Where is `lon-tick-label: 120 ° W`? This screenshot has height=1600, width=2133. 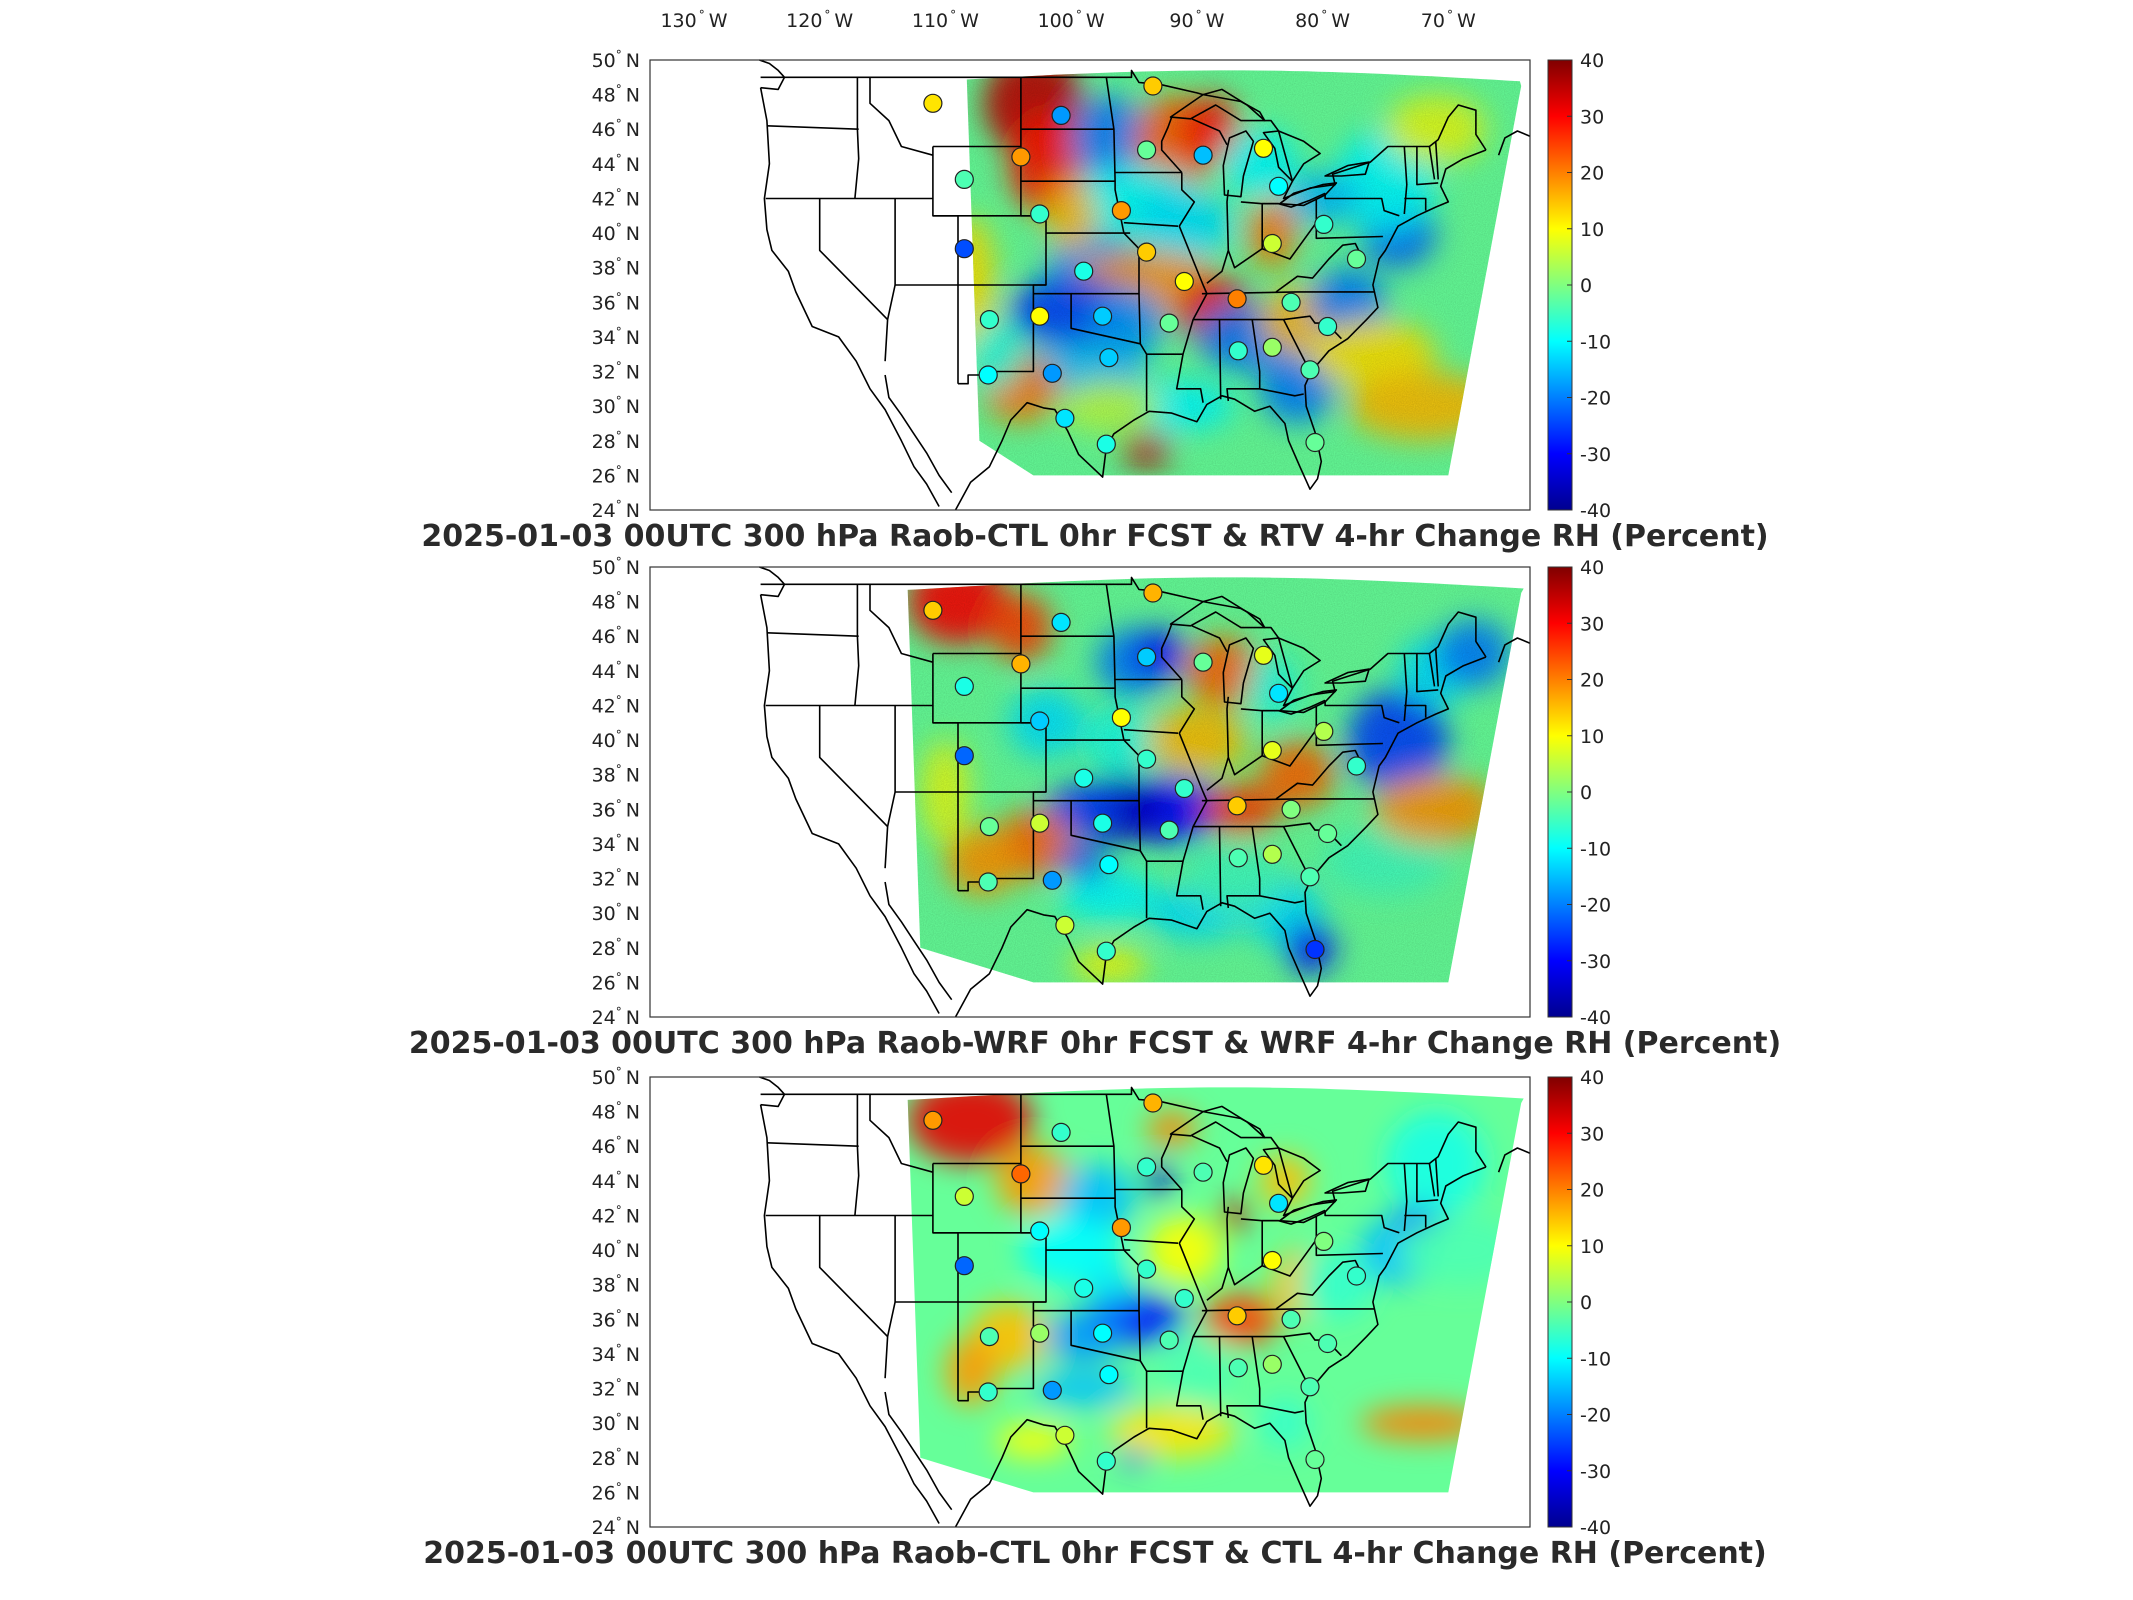
lon-tick-label: 120 ° W is located at coordinates (819, 20).